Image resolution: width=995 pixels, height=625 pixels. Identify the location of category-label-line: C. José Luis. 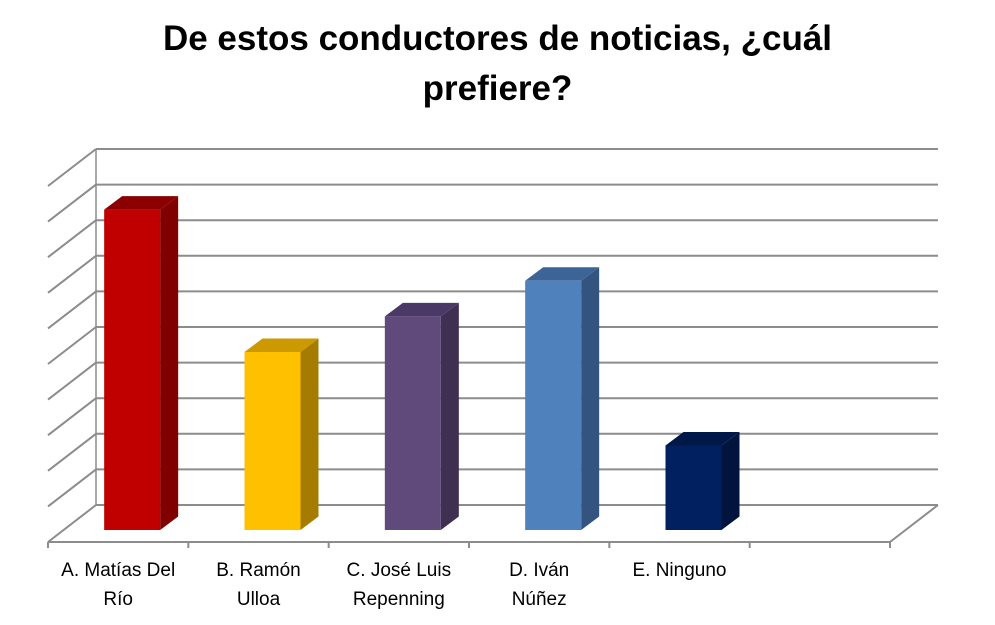
(399, 570).